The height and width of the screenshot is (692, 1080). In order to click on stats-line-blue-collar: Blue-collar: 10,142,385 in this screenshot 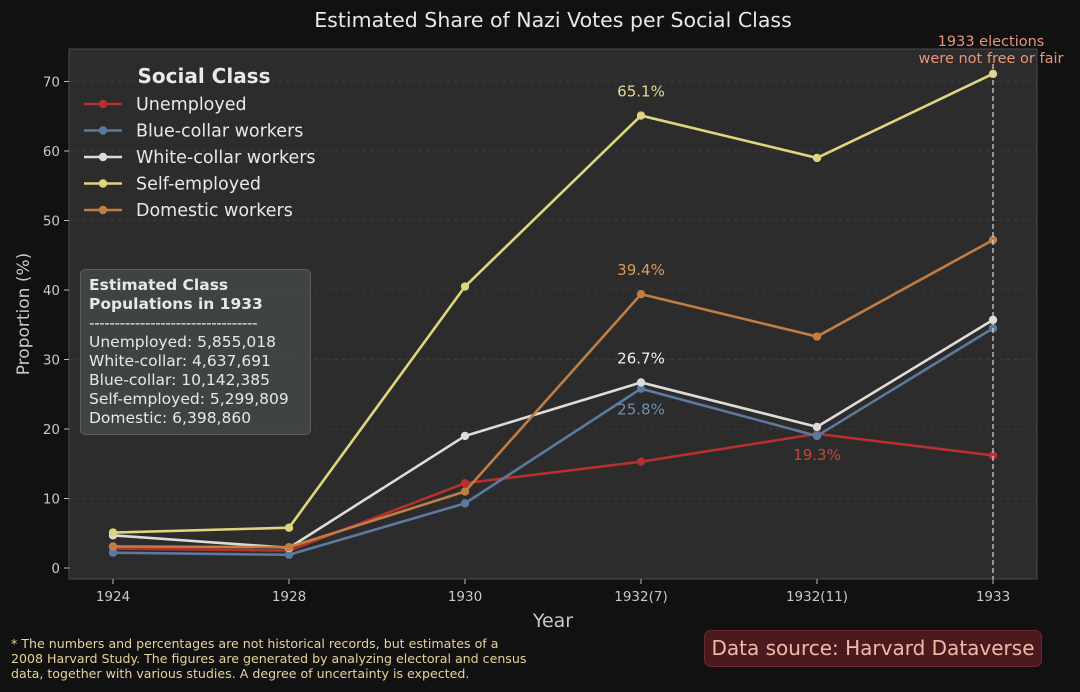, I will do `click(180, 380)`.